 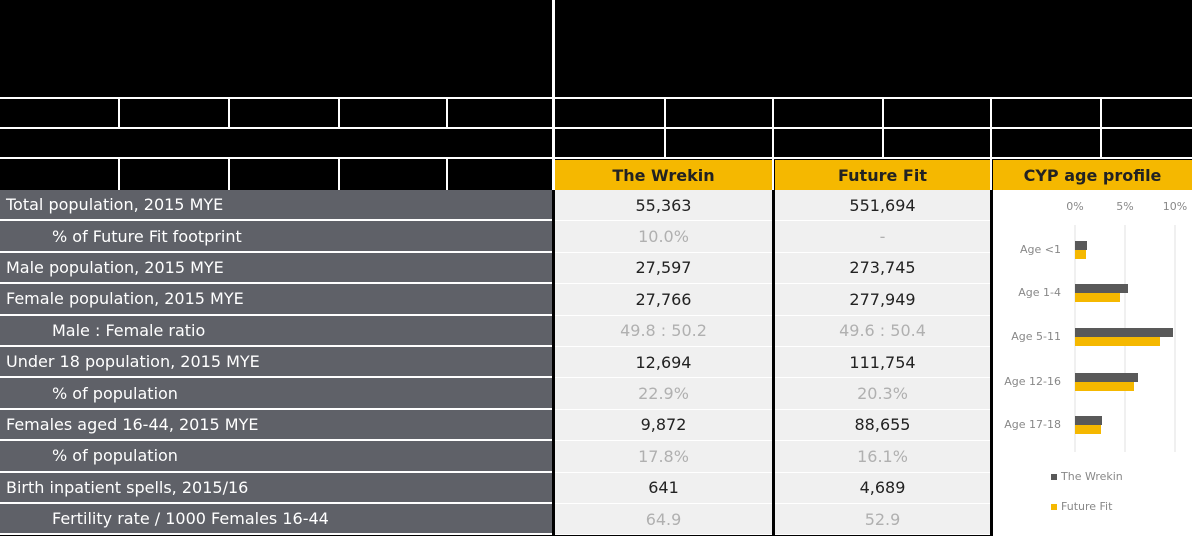 What do you see at coordinates (663, 206) in the screenshot?
I see `value-cell: 55,363` at bounding box center [663, 206].